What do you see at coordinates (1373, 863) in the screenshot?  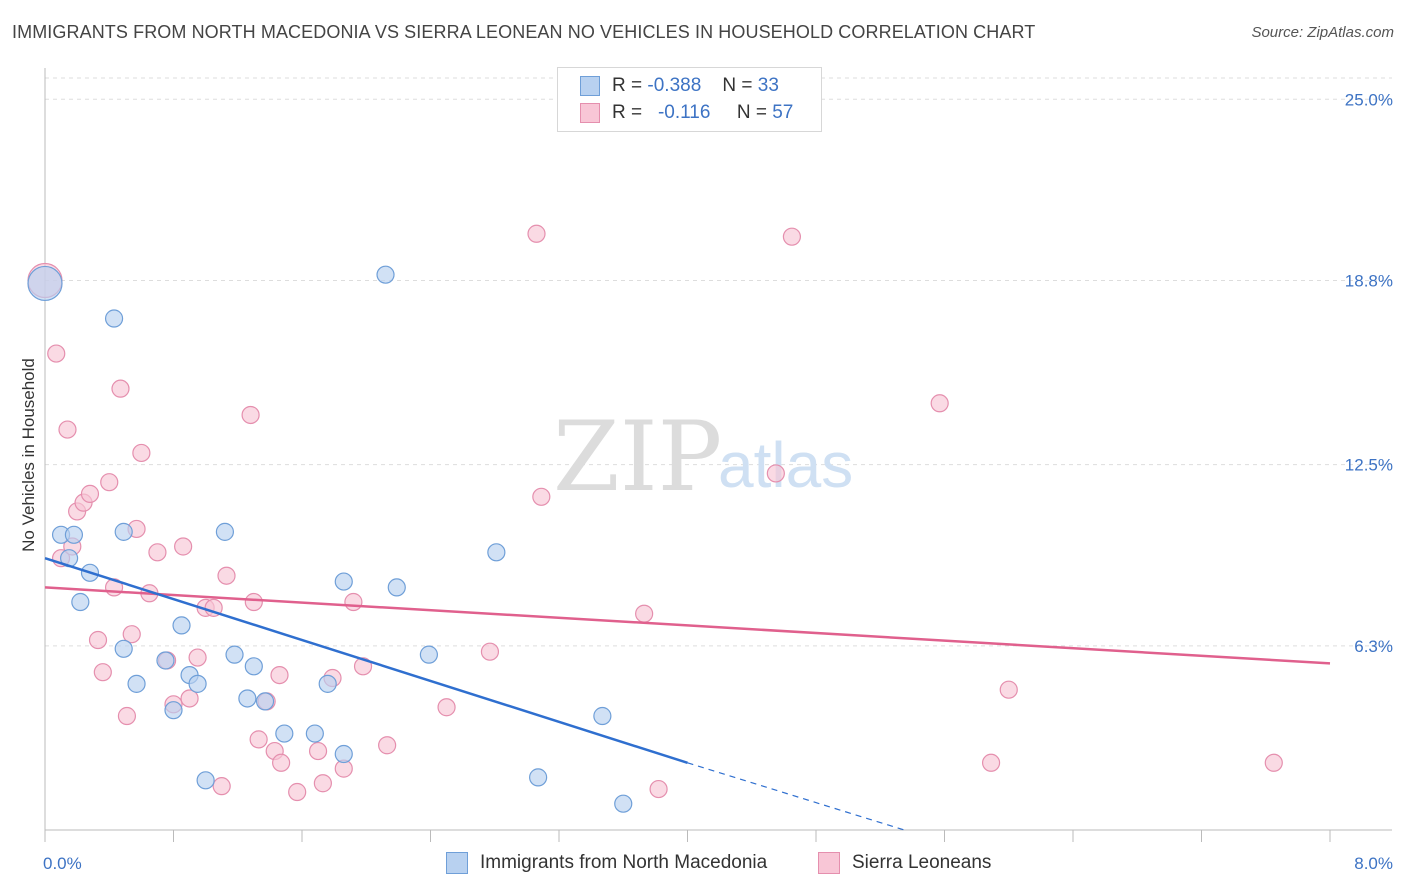 I see `x-tick-label-max: 8.0%` at bounding box center [1373, 863].